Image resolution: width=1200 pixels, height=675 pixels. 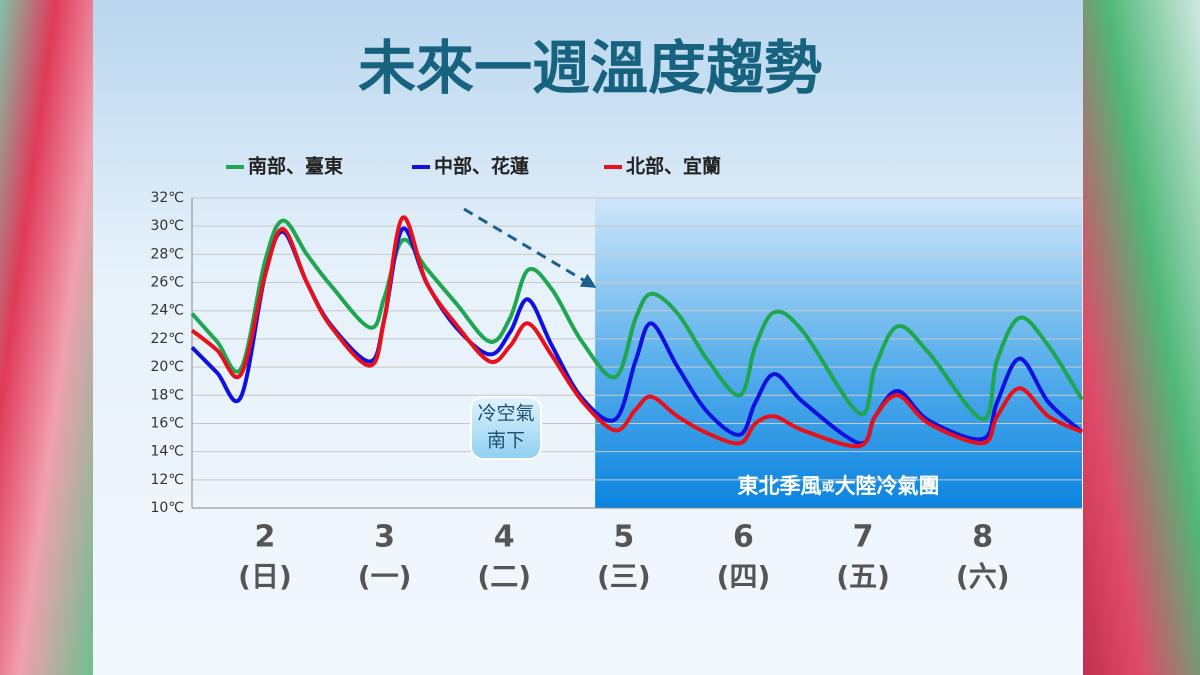 I want to click on chart-title: 未來一週溫度趨勢, so click(x=590, y=68).